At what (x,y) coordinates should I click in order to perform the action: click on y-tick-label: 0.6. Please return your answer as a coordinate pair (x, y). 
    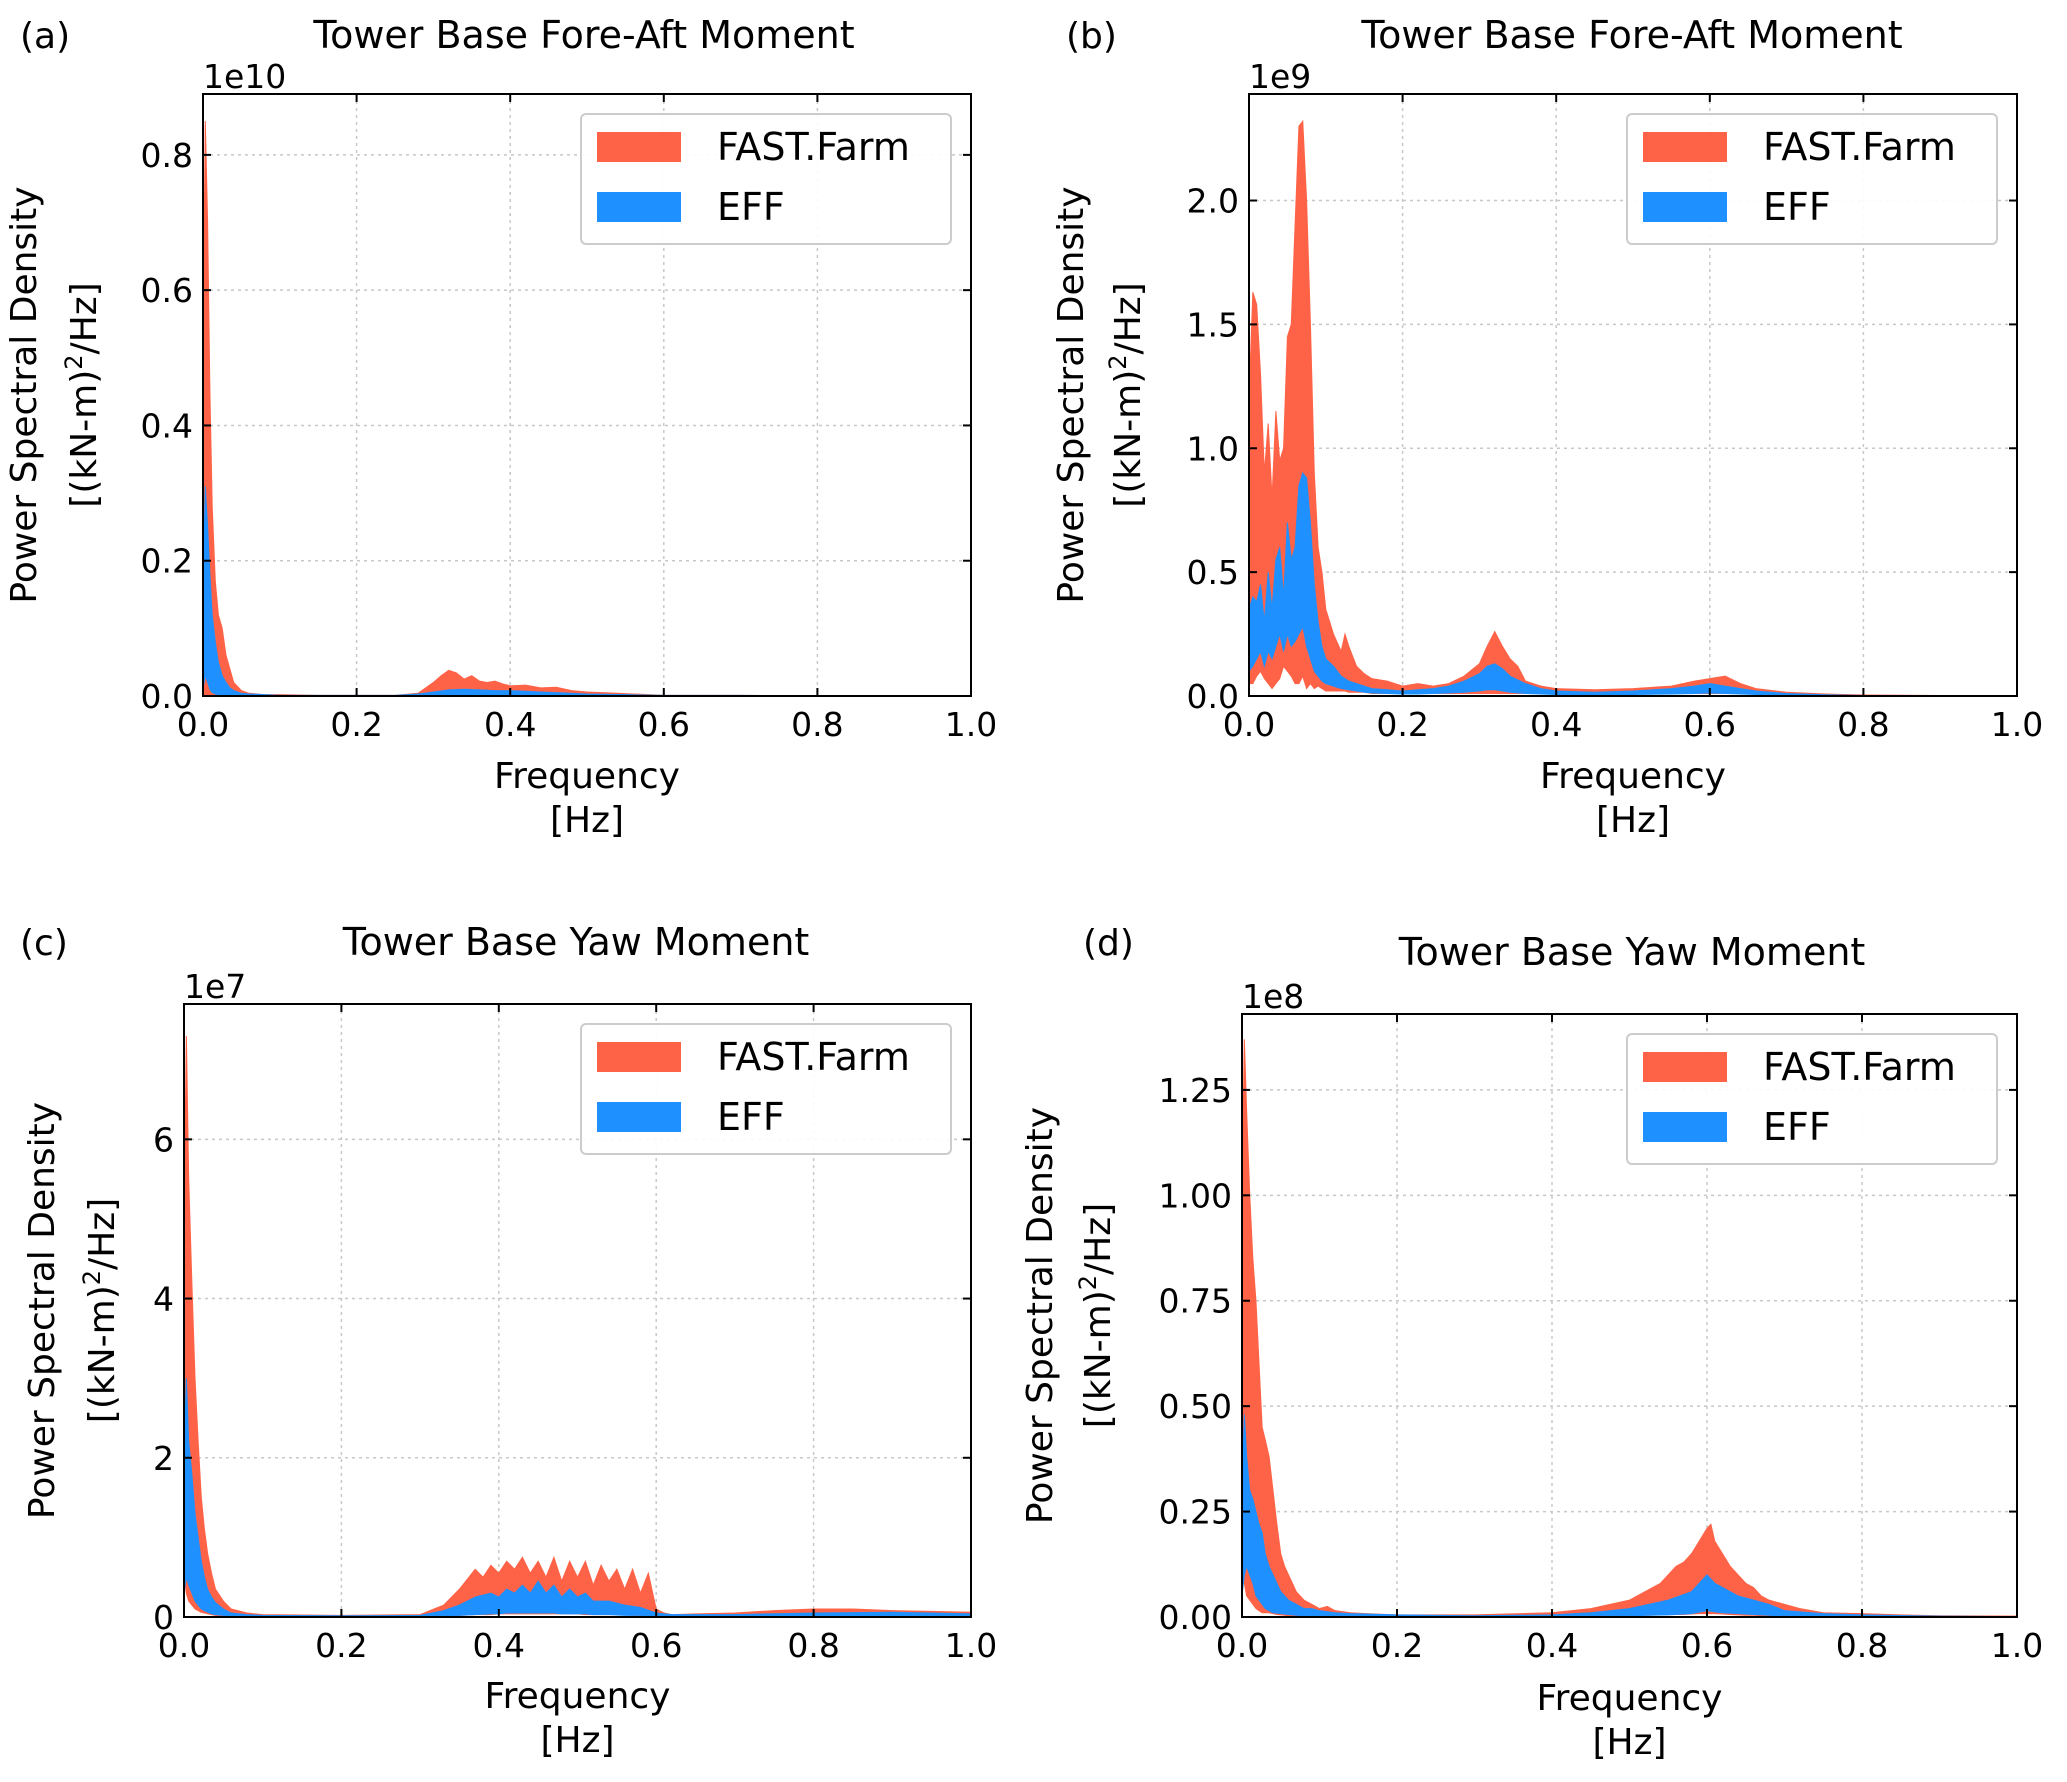
    Looking at the image, I should click on (167, 290).